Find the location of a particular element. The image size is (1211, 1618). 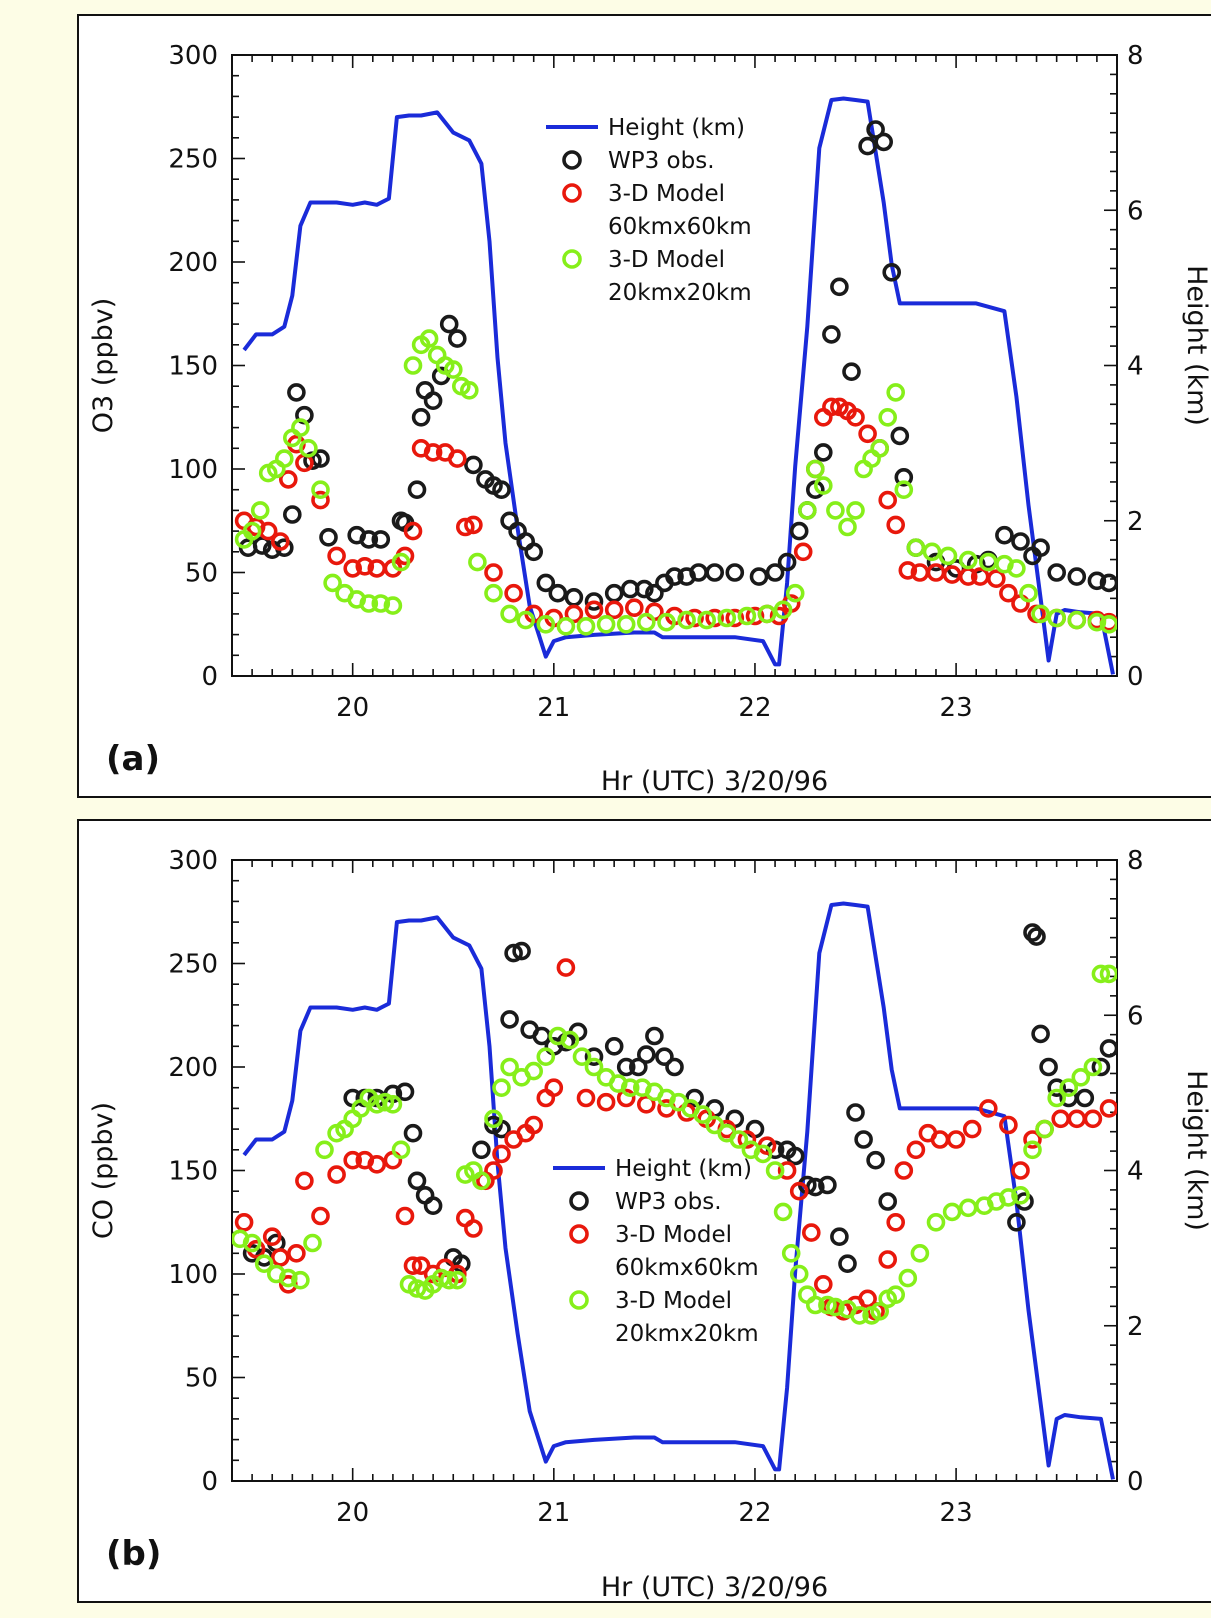

legend-label-2: 3-D Model is located at coordinates (666, 194).